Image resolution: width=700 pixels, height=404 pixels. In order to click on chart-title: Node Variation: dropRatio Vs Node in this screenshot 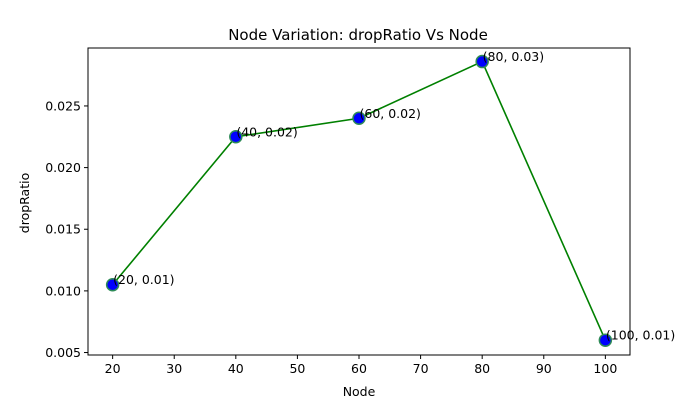, I will do `click(358, 35)`.